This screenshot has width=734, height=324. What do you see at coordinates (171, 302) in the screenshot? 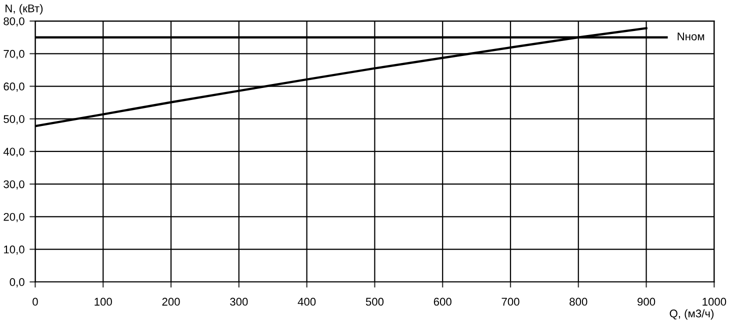
I see `x-tick-label: 200` at bounding box center [171, 302].